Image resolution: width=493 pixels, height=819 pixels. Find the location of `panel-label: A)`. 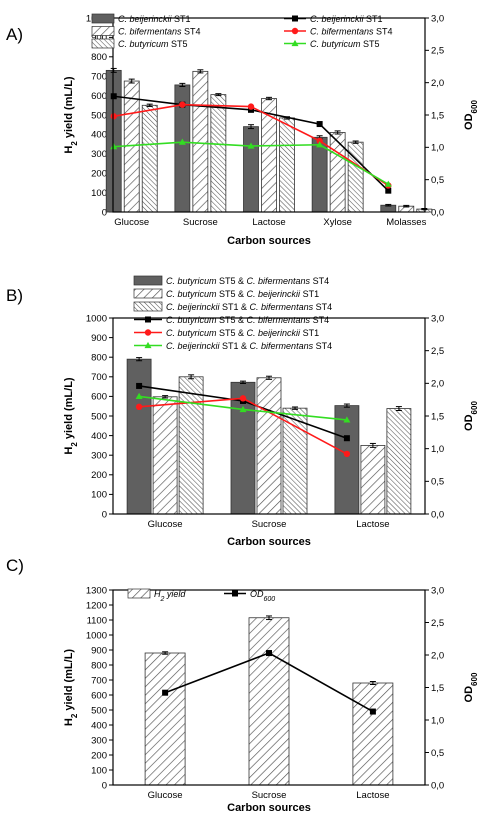

panel-label: A) is located at coordinates (14, 34).